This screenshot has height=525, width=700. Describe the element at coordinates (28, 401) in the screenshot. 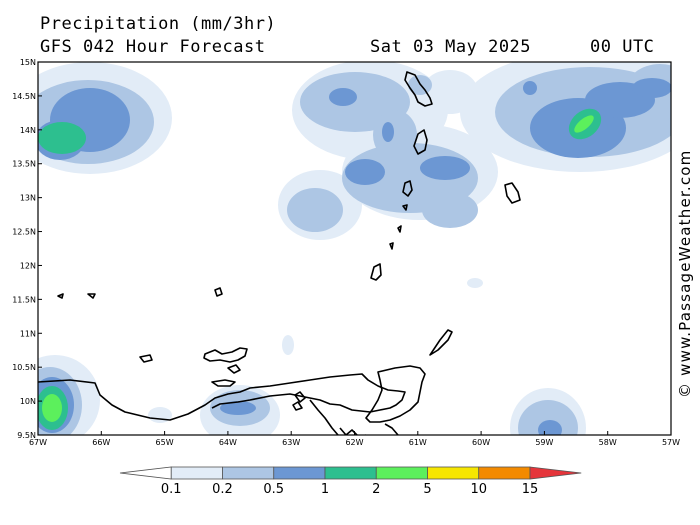

I see `lat-tick-label: 10N` at that location.